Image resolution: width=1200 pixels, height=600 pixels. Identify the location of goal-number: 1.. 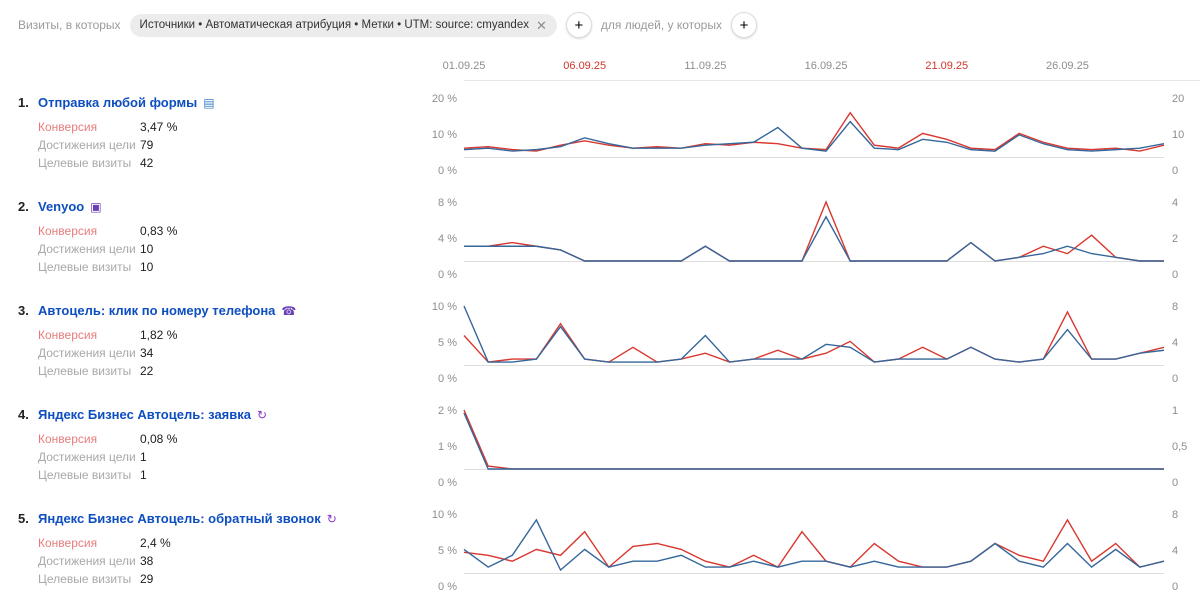
(23, 102).